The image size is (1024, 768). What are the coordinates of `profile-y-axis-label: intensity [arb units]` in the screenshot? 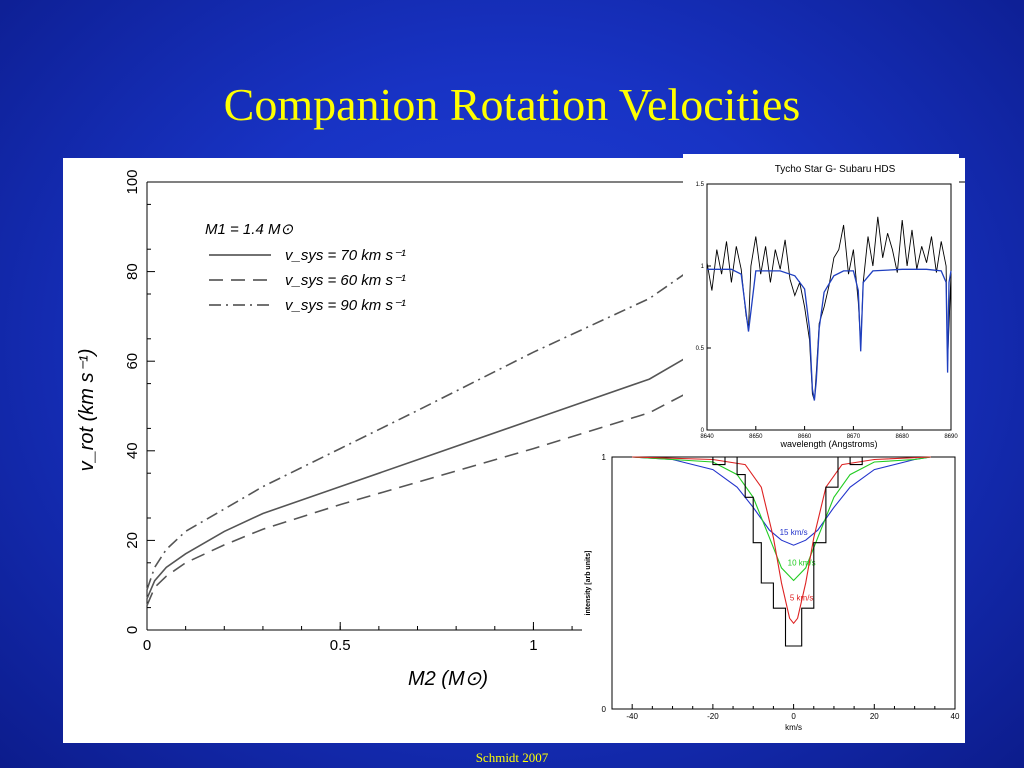 It's located at (588, 583).